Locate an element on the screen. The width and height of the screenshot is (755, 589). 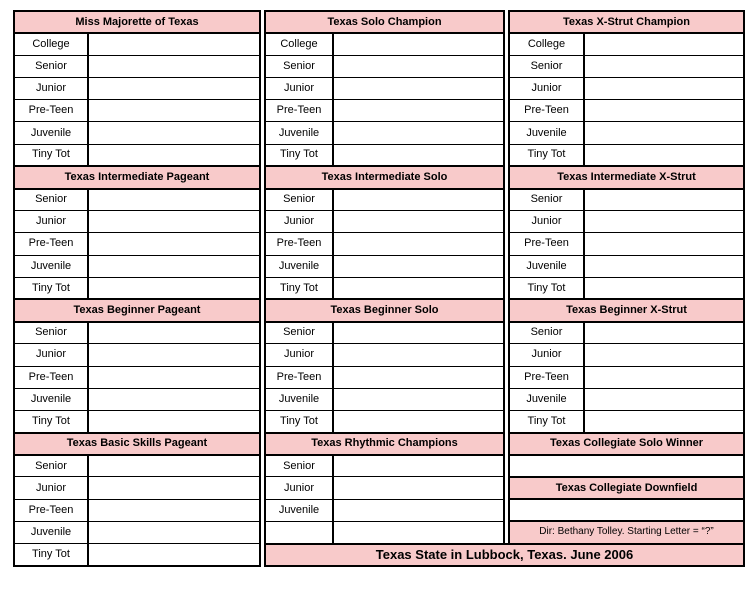
header-intermediate-solo: Texas Intermediate Solo is located at coordinates (384, 177).